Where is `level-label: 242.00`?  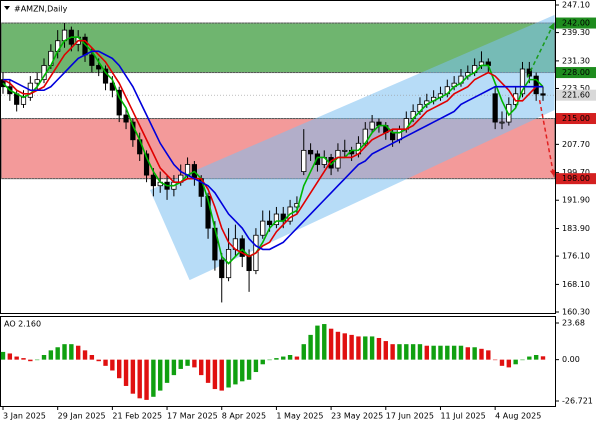
level-label: 242.00 is located at coordinates (576, 23).